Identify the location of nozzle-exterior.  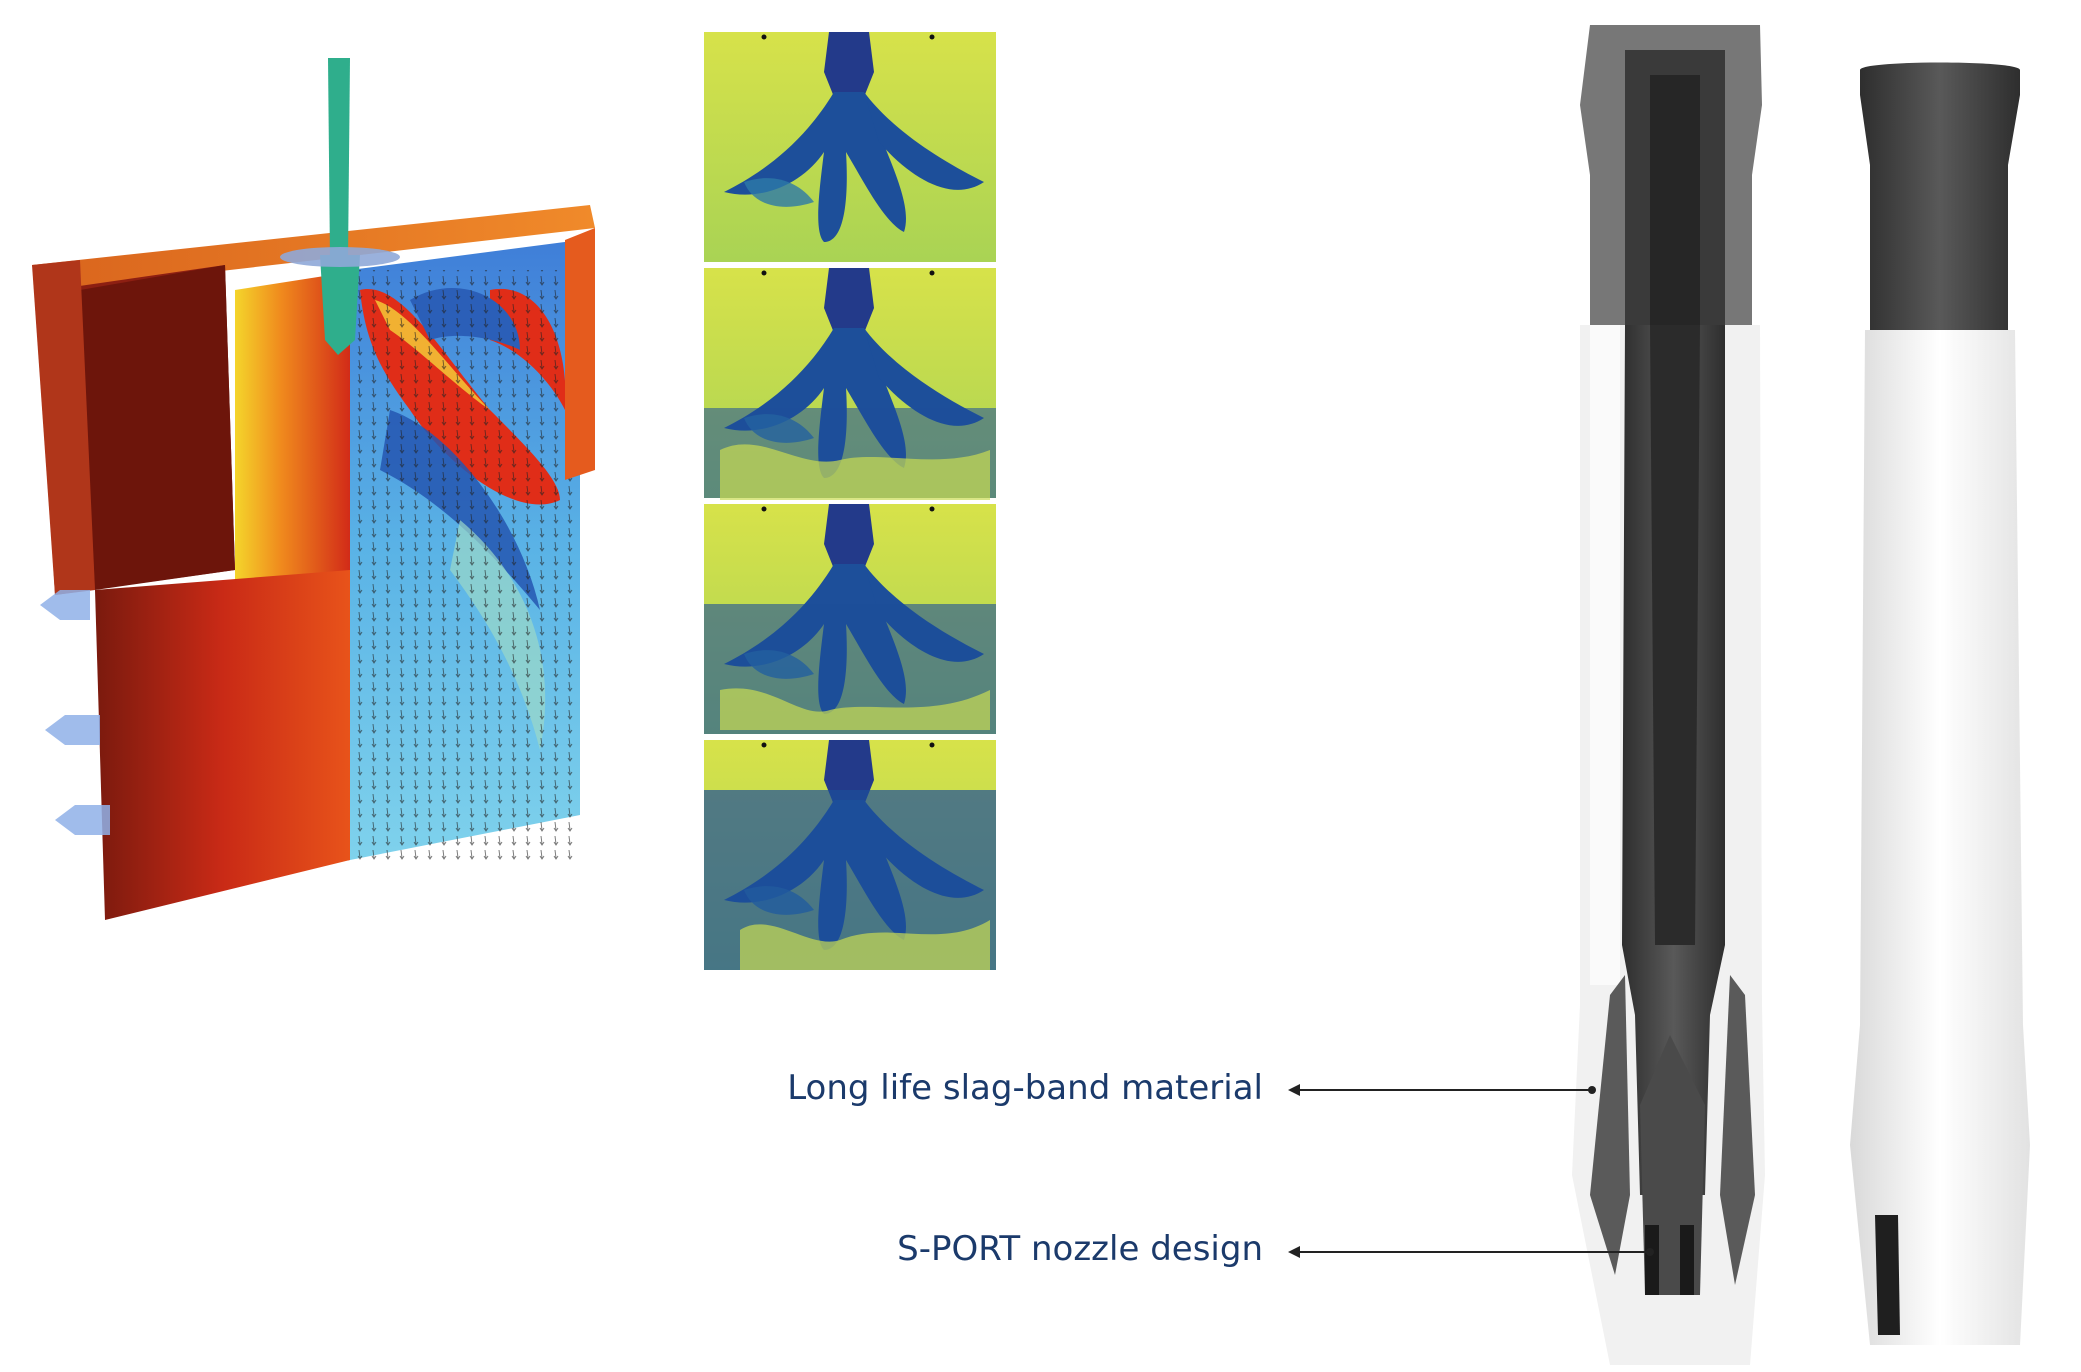
(1940, 703).